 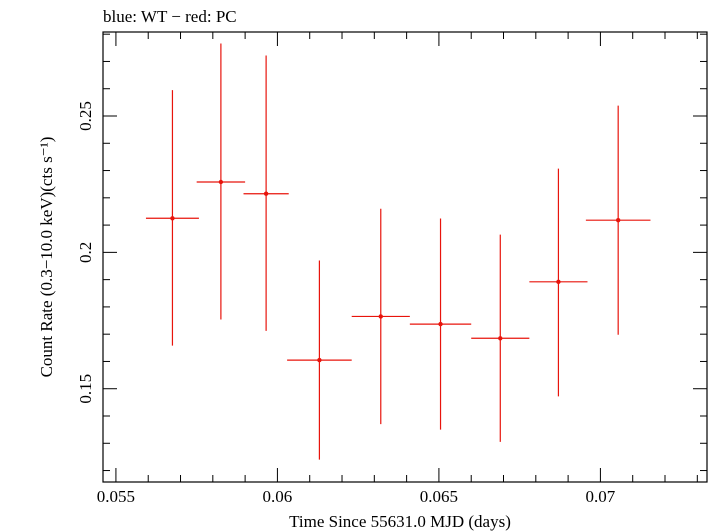 I want to click on x-tick-label: 0.06, so click(x=278, y=496).